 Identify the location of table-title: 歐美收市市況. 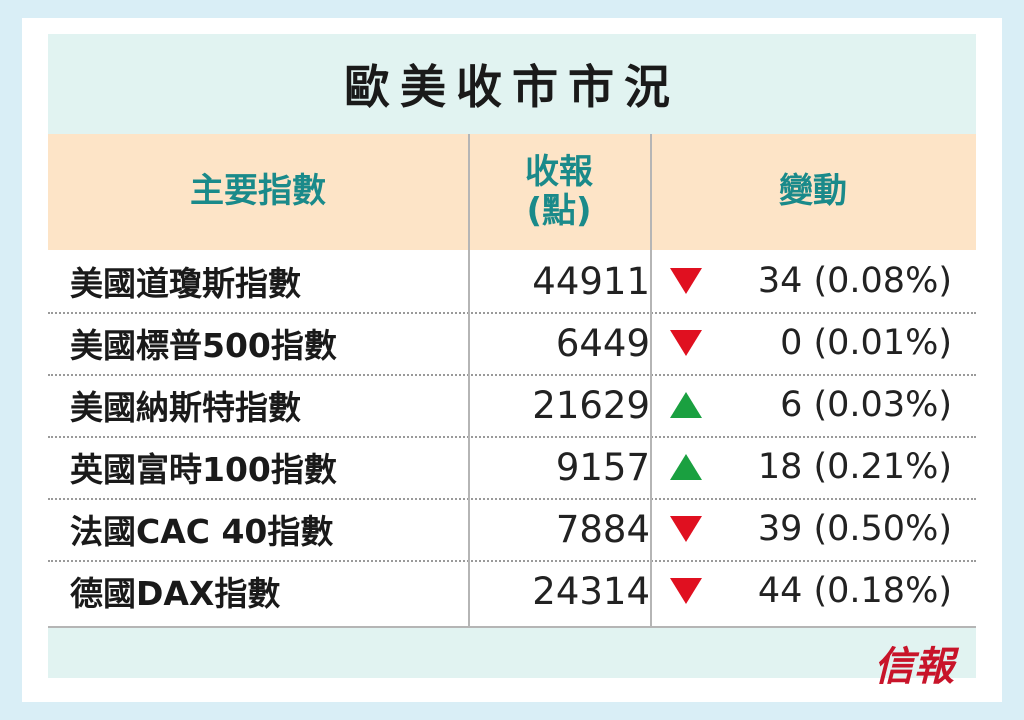
(512, 87).